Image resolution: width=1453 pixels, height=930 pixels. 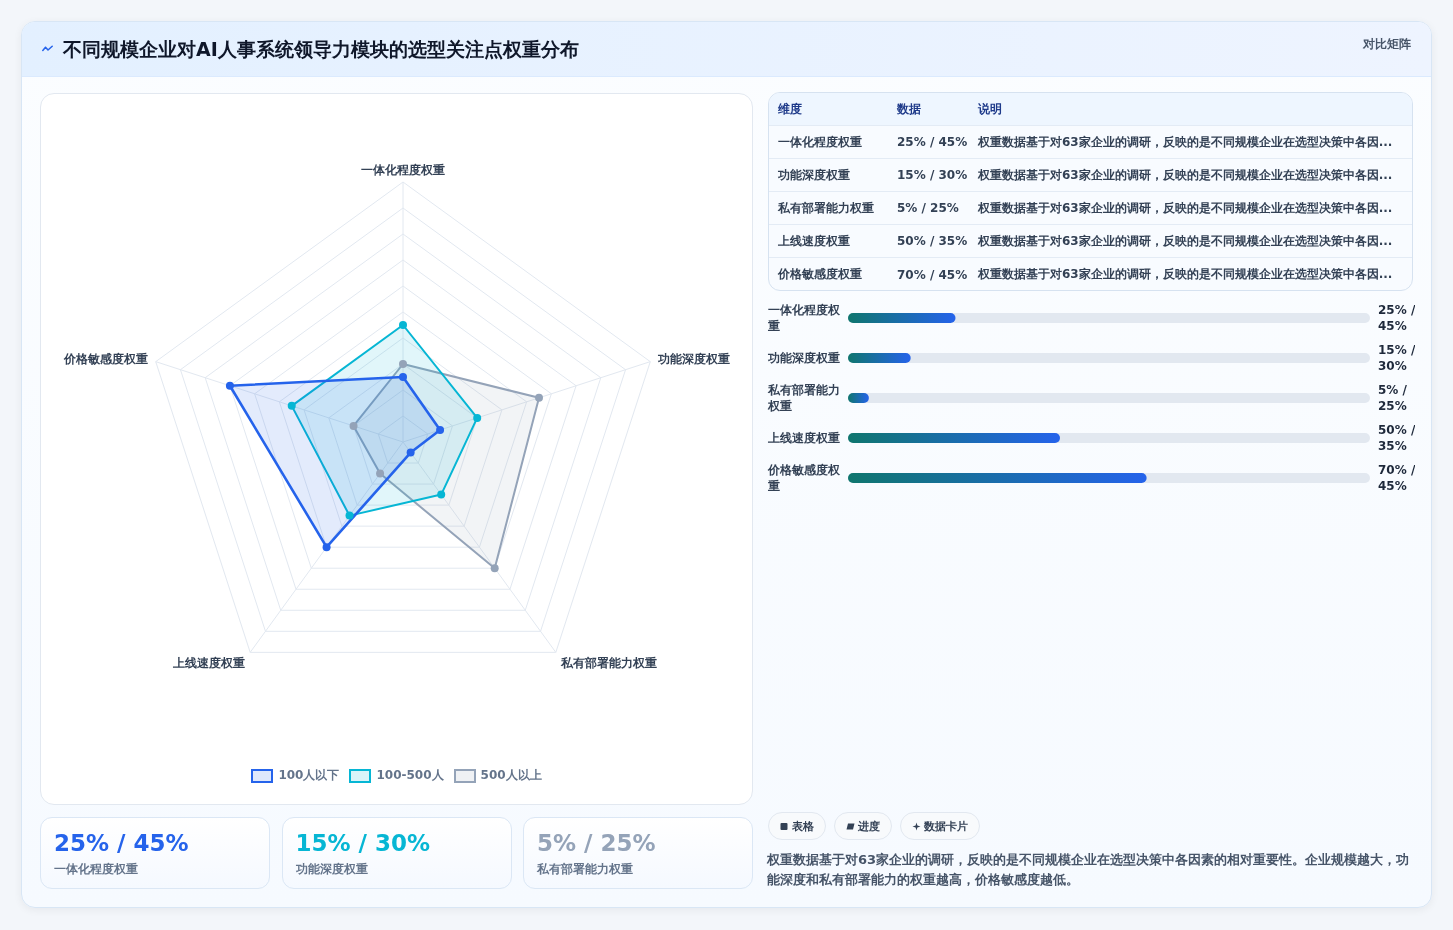 I want to click on spoke-label: 一体化程度权重, so click(x=403, y=170).